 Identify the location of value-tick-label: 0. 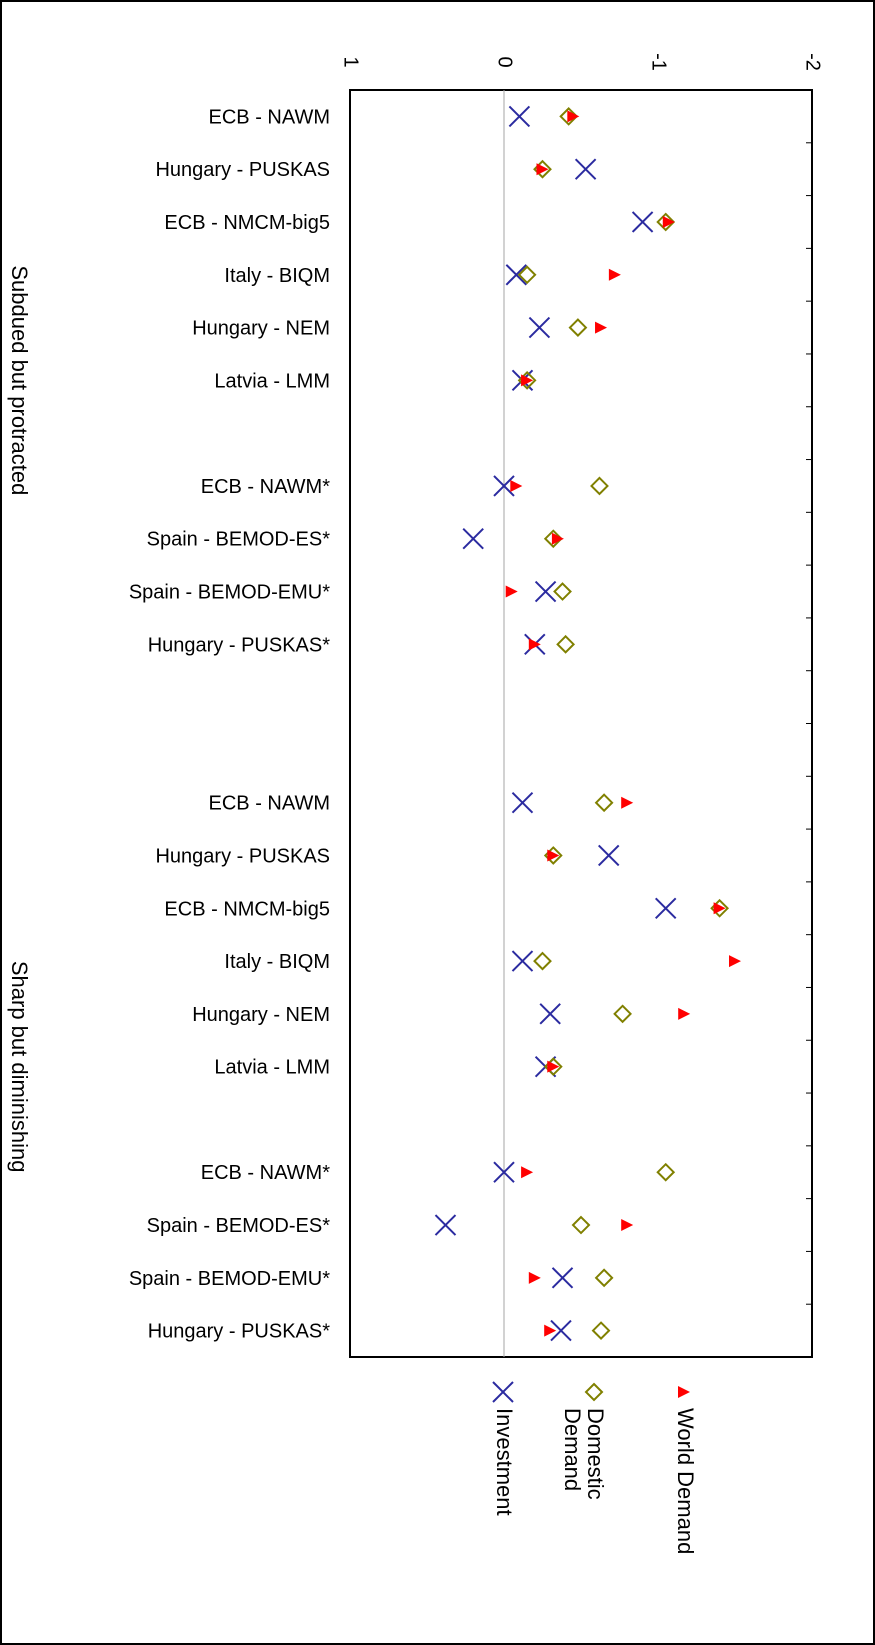
(505, 61).